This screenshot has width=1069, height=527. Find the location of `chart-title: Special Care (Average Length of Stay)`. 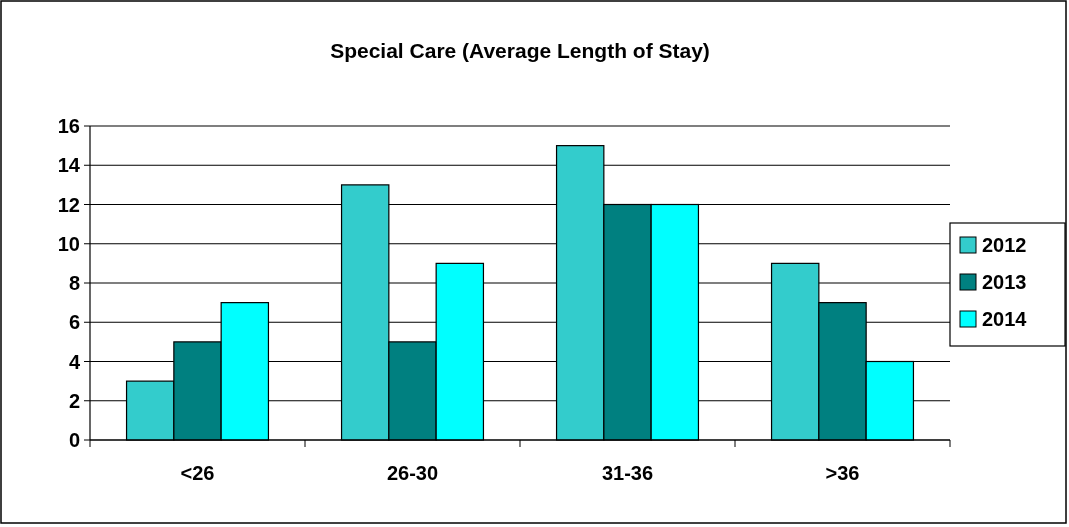

chart-title: Special Care (Average Length of Stay) is located at coordinates (520, 50).